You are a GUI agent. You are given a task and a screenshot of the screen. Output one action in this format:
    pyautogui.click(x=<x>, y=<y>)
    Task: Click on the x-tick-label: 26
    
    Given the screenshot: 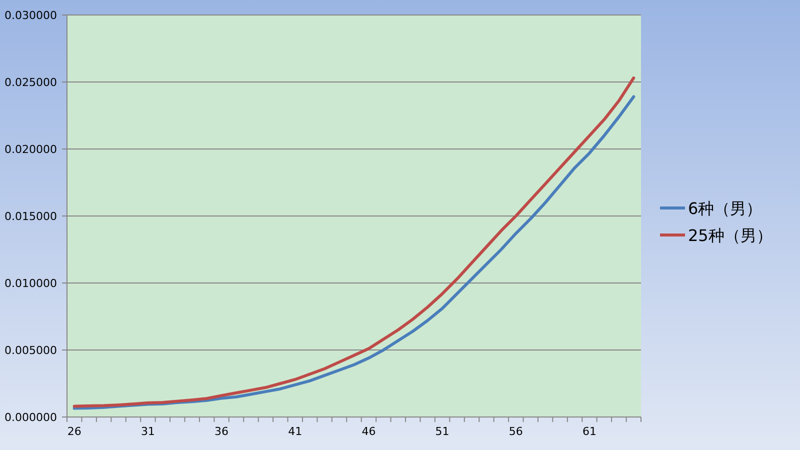 What is the action you would take?
    pyautogui.click(x=74, y=431)
    